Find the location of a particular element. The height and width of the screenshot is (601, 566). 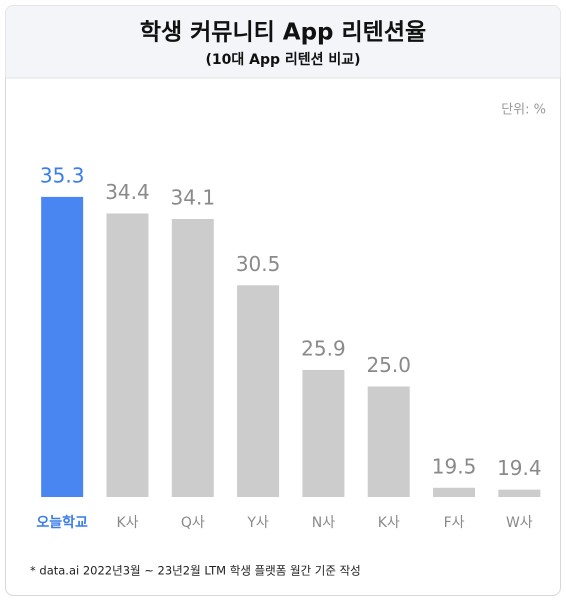

chart-subtitle: (10대 App 리텐션 비교) is located at coordinates (282, 59).